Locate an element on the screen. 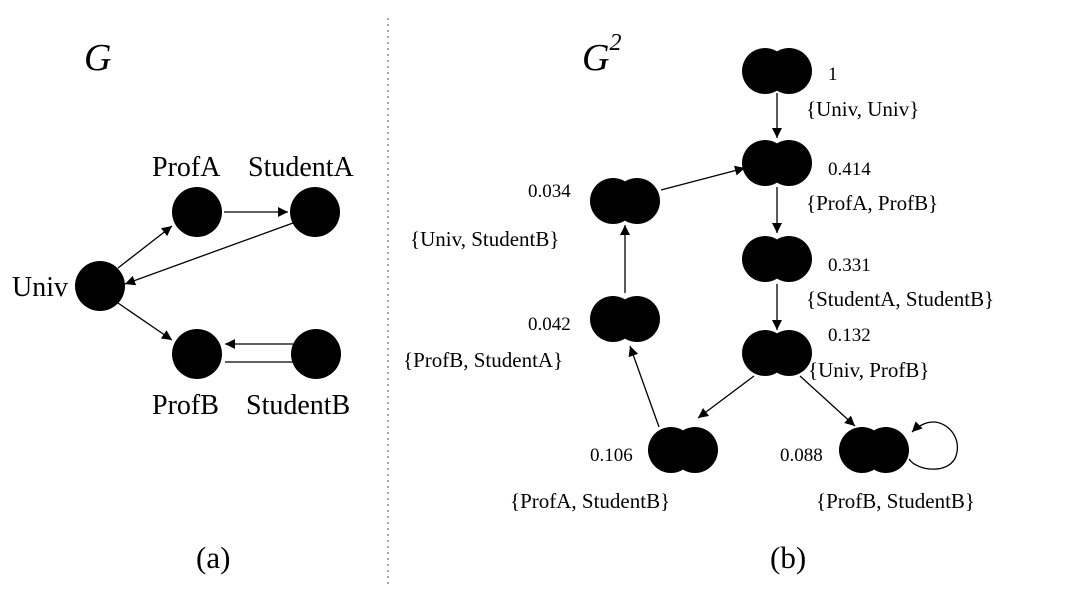 This screenshot has height=594, width=1075. pair-n8: {Univ, StudentB} is located at coordinates (484, 239).